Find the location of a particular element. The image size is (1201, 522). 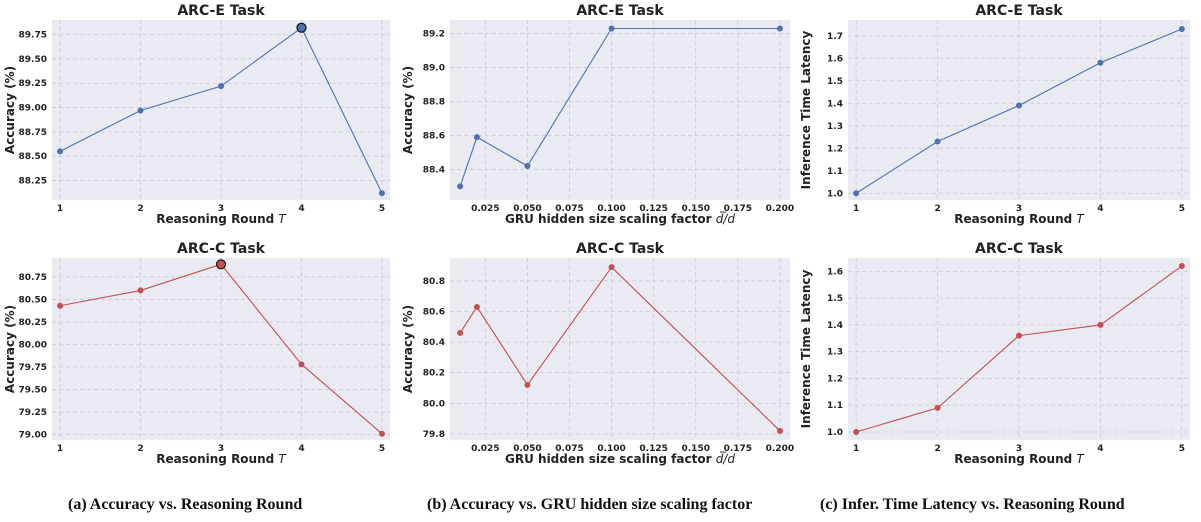

y-tick-label: 80.25 is located at coordinates (33, 323).